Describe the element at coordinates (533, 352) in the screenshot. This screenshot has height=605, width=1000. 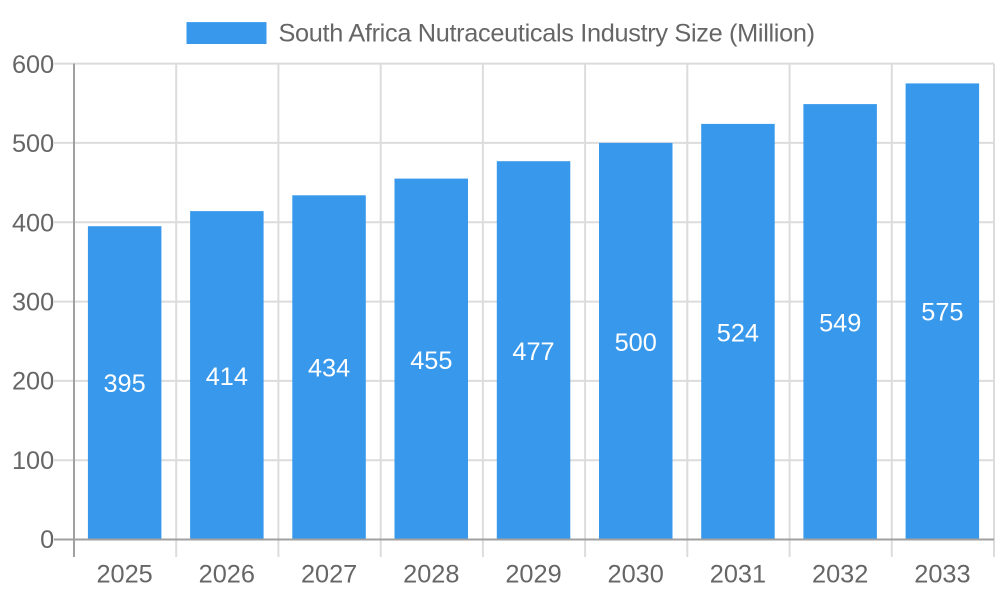
I see `svg-text: 477` at that location.